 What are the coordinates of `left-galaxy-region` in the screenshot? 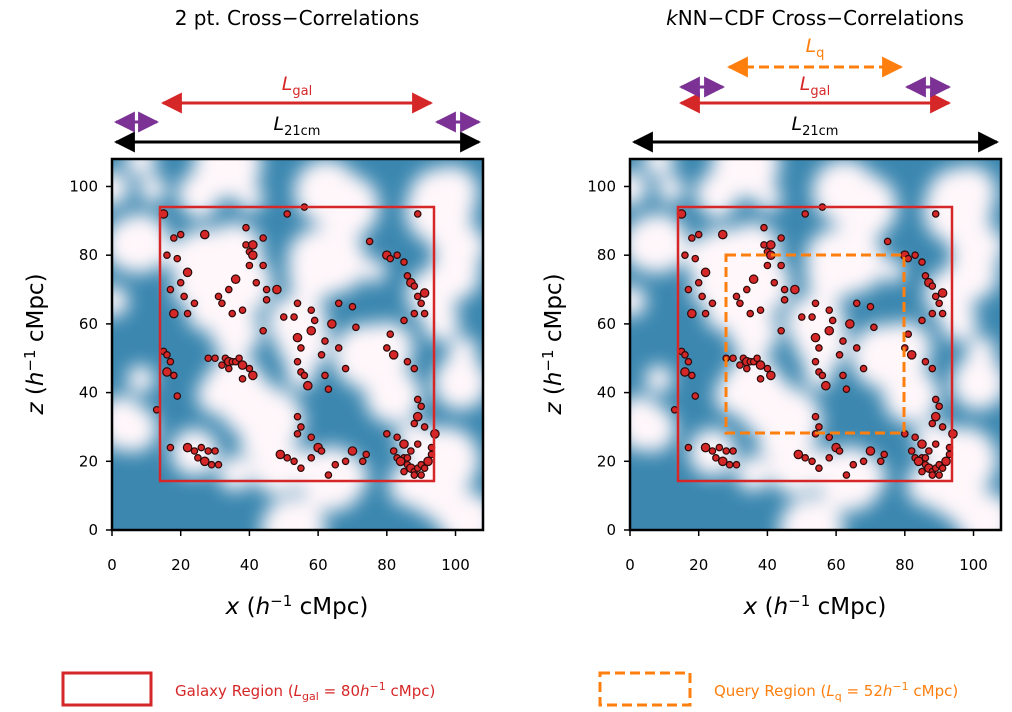 It's located at (297, 344).